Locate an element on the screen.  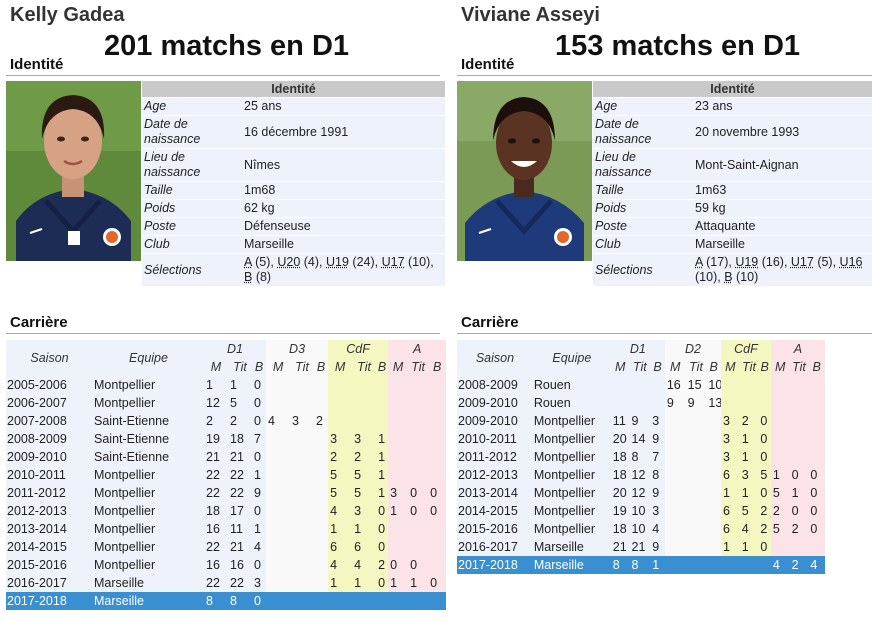
table-row: 2017-2018 Marseille 8 8 0 is located at coordinates (226, 601).